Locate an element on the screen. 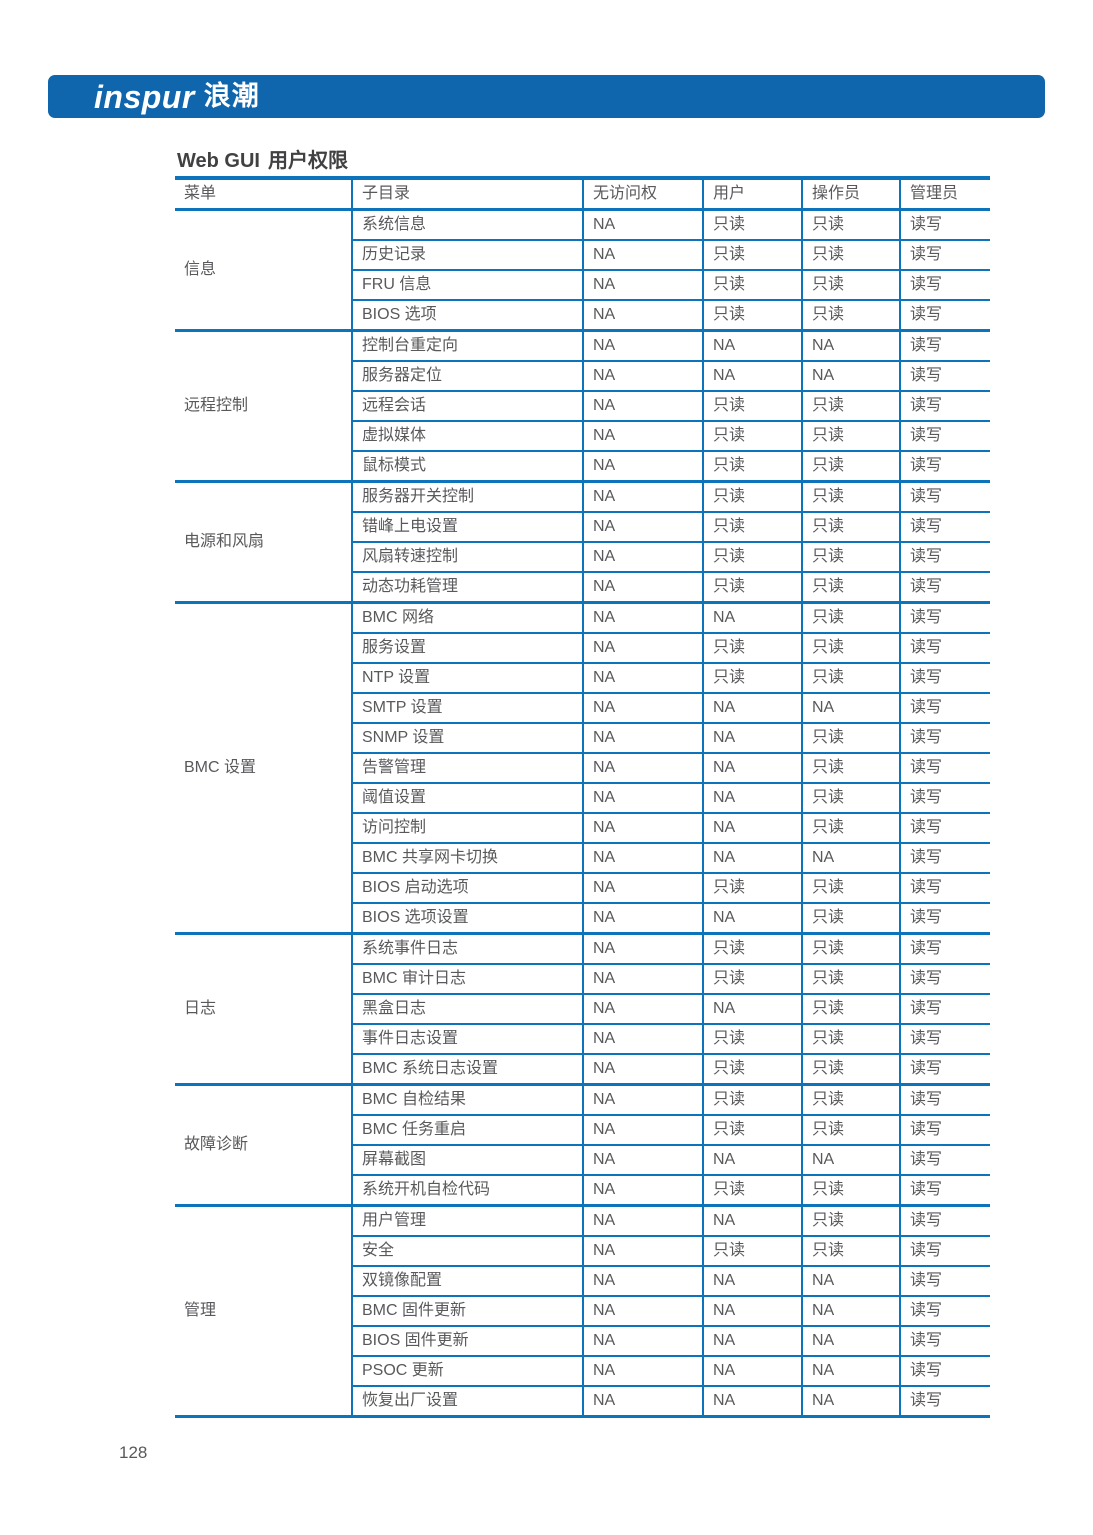  table-row: 安全 NA 只读 只读 读写 is located at coordinates (582, 1251).